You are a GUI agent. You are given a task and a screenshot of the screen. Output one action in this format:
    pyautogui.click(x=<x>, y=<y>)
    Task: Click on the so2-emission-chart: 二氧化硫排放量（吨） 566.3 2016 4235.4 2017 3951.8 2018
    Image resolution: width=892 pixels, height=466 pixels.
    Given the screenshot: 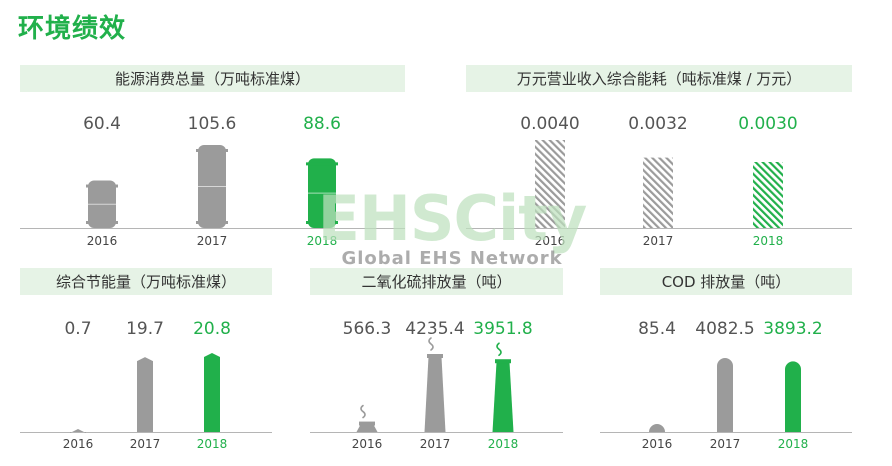 What is the action you would take?
    pyautogui.click(x=436, y=363)
    